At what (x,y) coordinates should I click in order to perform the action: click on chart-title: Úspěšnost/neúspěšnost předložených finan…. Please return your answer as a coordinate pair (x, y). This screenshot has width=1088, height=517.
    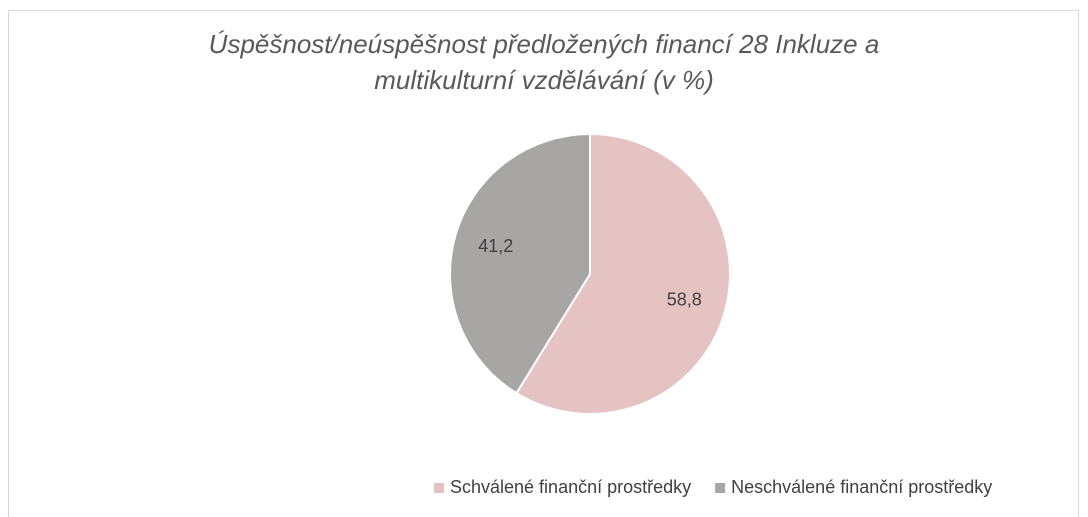
    Looking at the image, I should click on (544, 62).